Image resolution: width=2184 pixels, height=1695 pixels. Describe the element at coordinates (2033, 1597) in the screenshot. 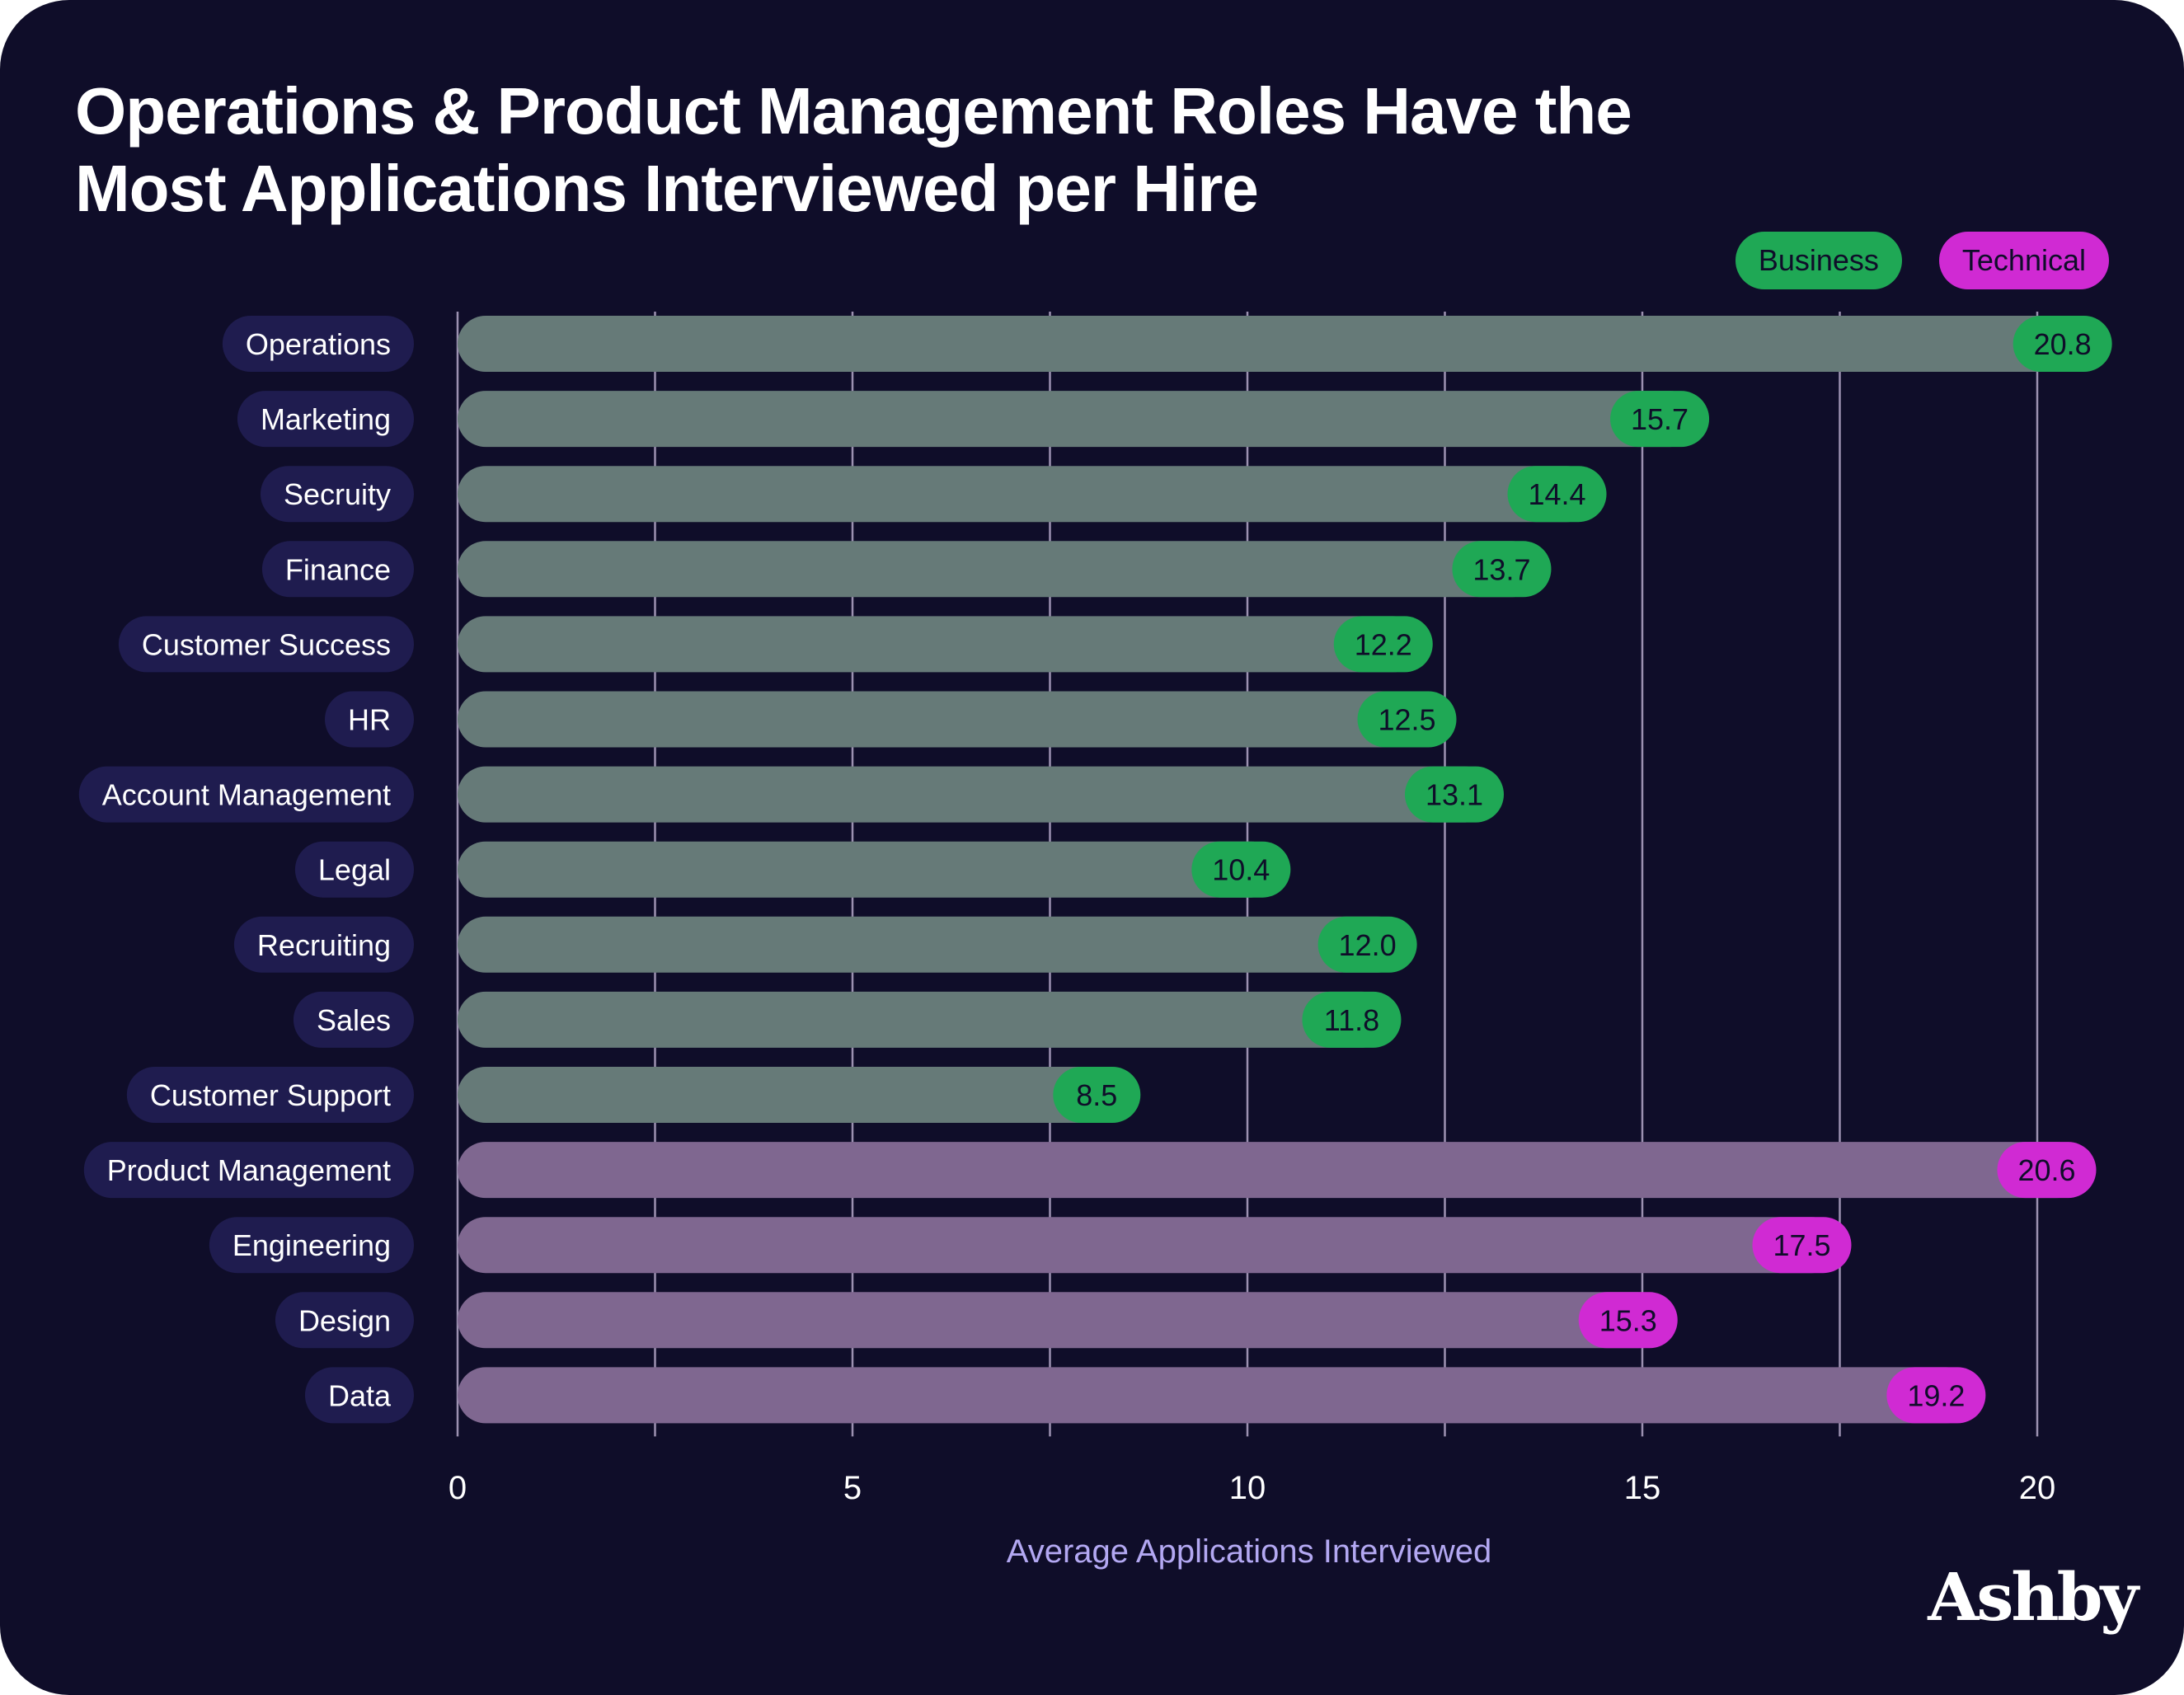

I see `ashby-logo: Ashby` at that location.